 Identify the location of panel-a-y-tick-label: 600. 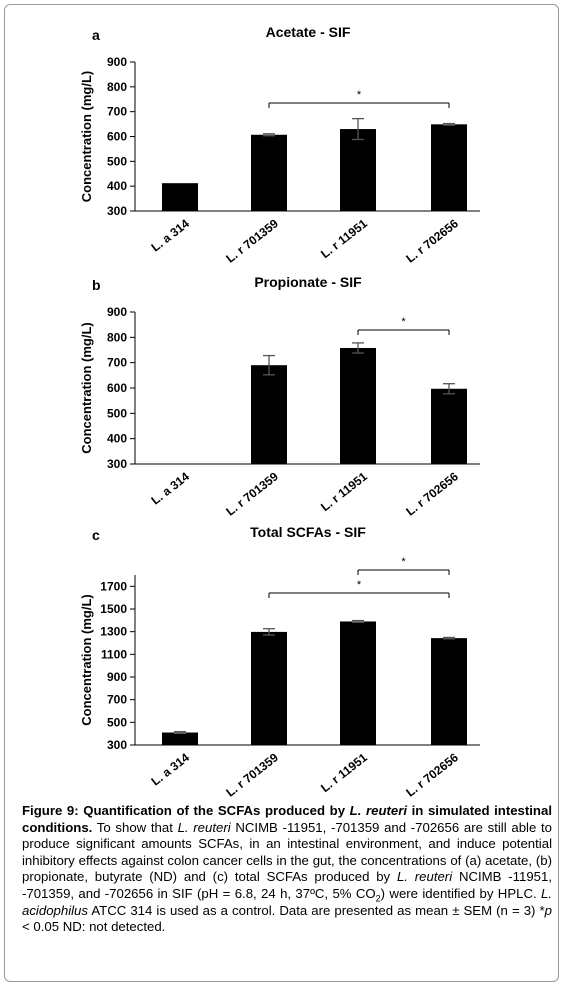
(117, 137).